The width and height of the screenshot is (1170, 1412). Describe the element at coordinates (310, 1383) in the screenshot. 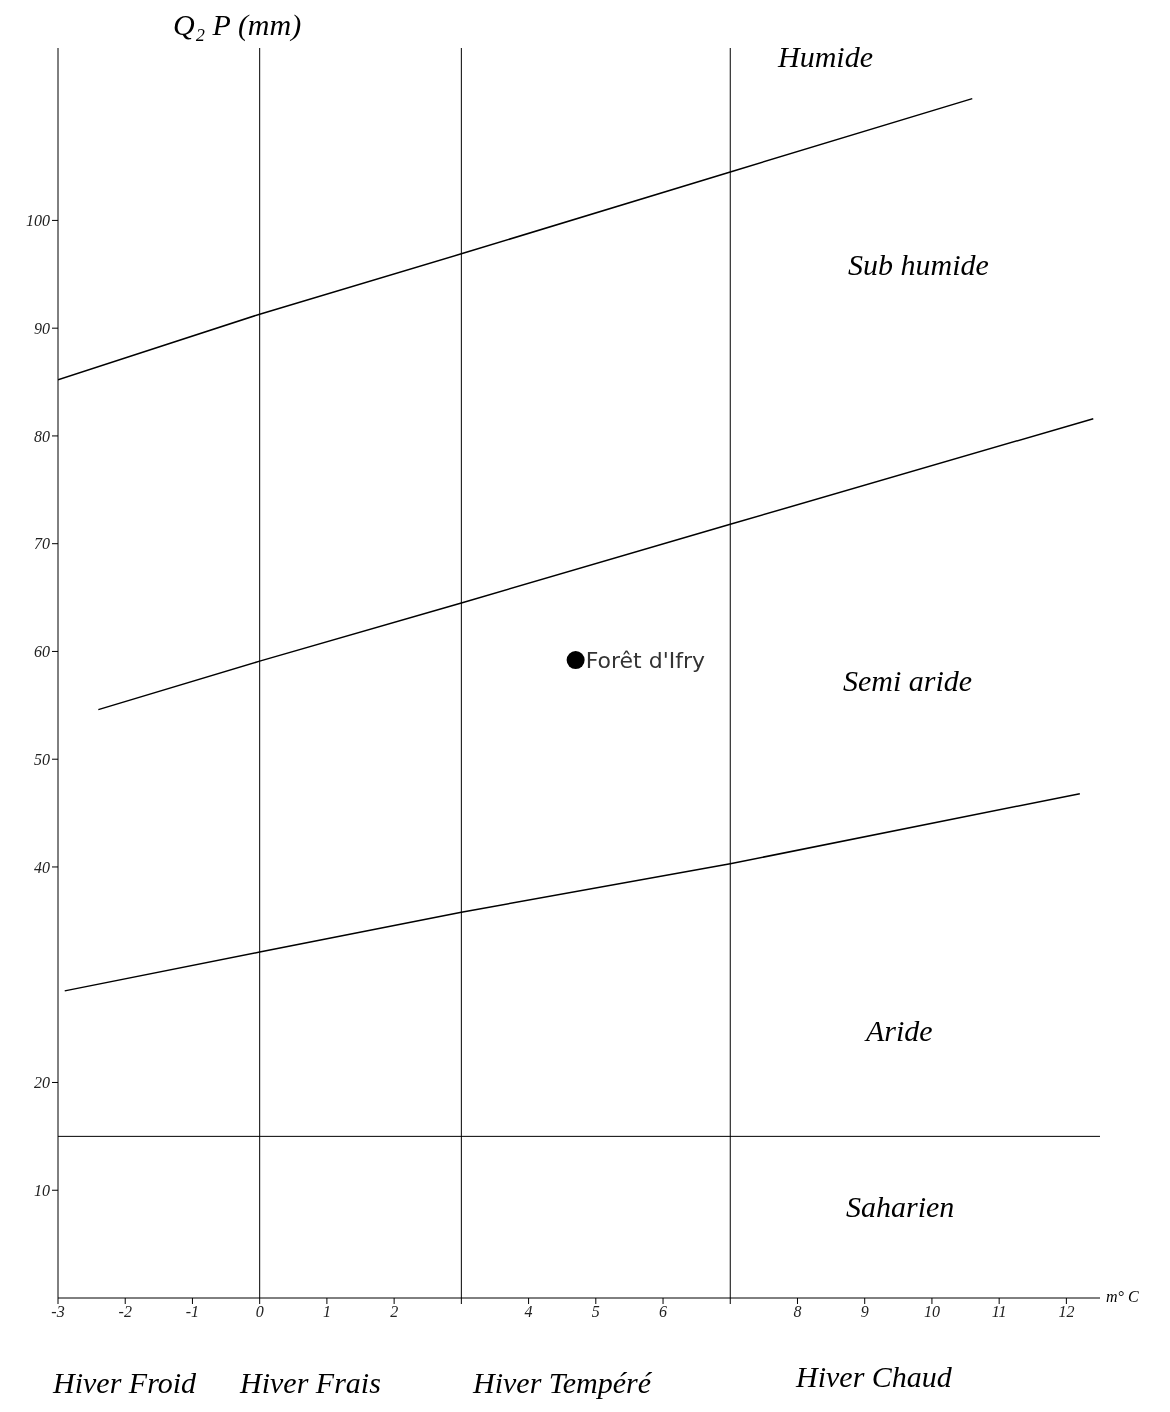

I see `text: Hiver Frais` at that location.